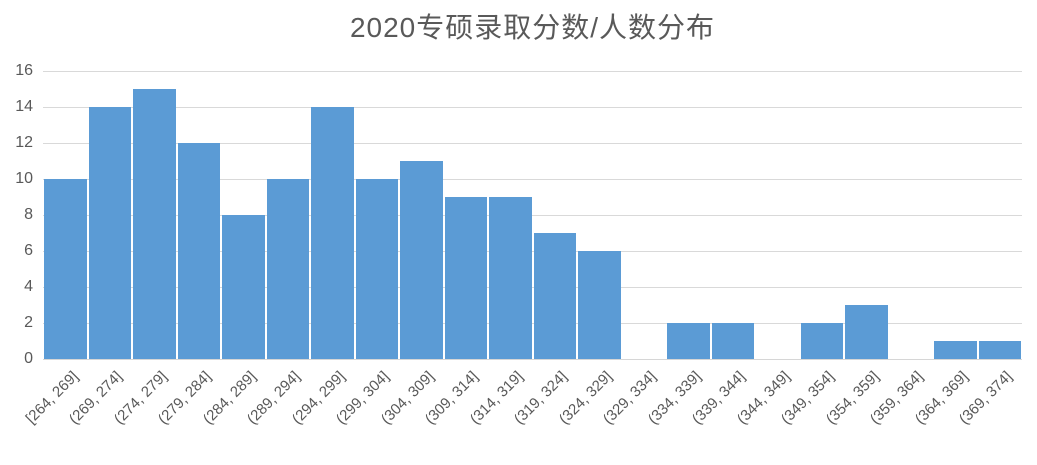  Describe the element at coordinates (866, 332) in the screenshot. I see `bar-(354, 359]` at that location.